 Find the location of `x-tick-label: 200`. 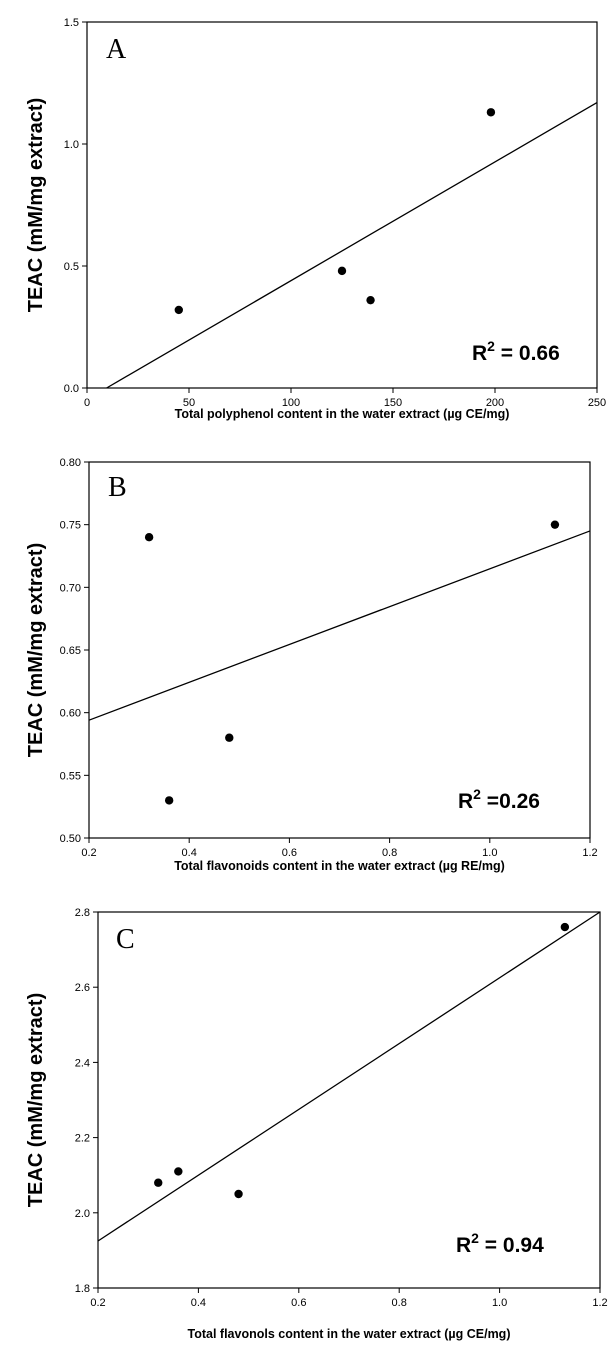

x-tick-label: 200 is located at coordinates (495, 403).